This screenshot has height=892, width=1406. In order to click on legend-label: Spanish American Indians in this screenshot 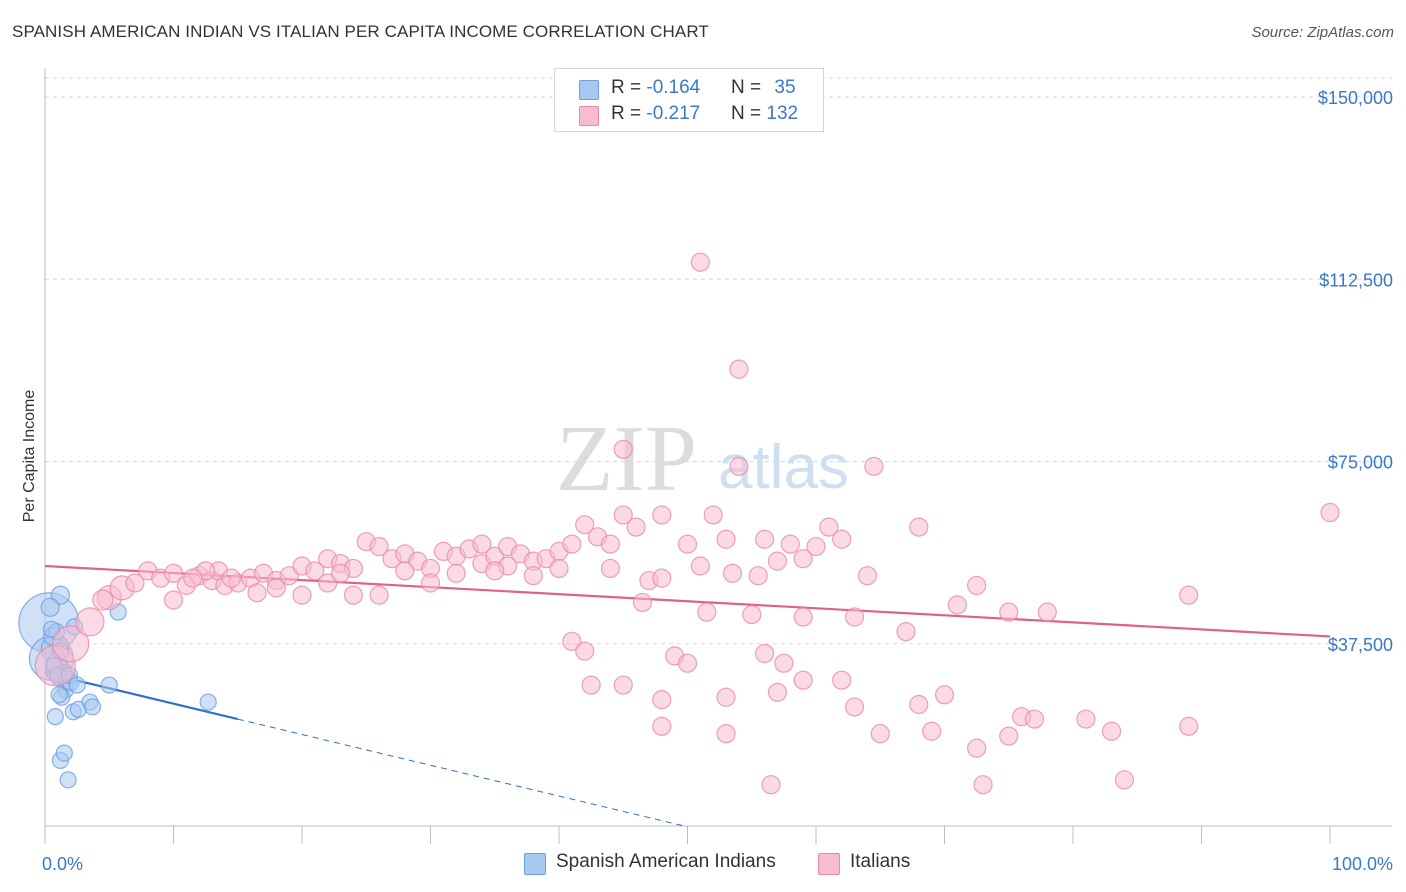, I will do `click(666, 861)`.